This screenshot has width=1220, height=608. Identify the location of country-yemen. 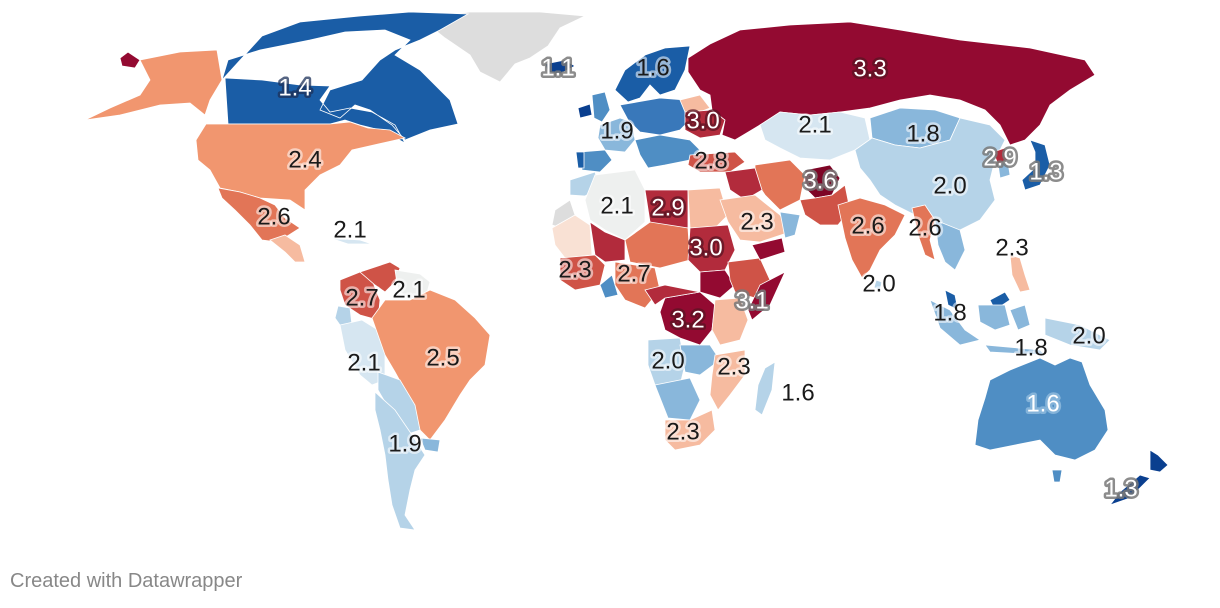
(768, 249).